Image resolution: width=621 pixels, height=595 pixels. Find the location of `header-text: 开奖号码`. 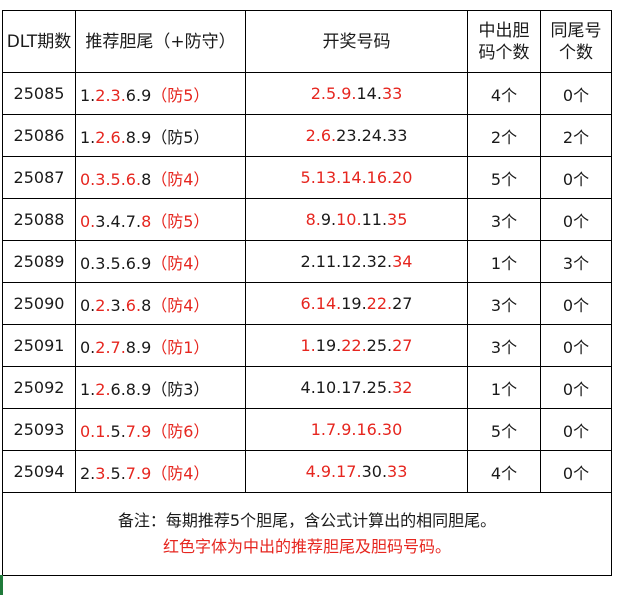

header-text: 开奖号码 is located at coordinates (356, 41).